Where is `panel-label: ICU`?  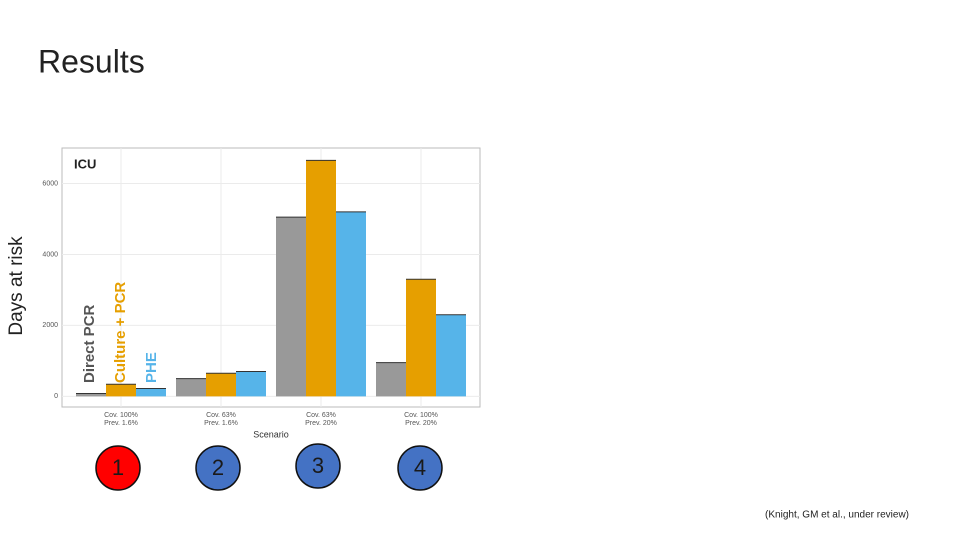 panel-label: ICU is located at coordinates (85, 163).